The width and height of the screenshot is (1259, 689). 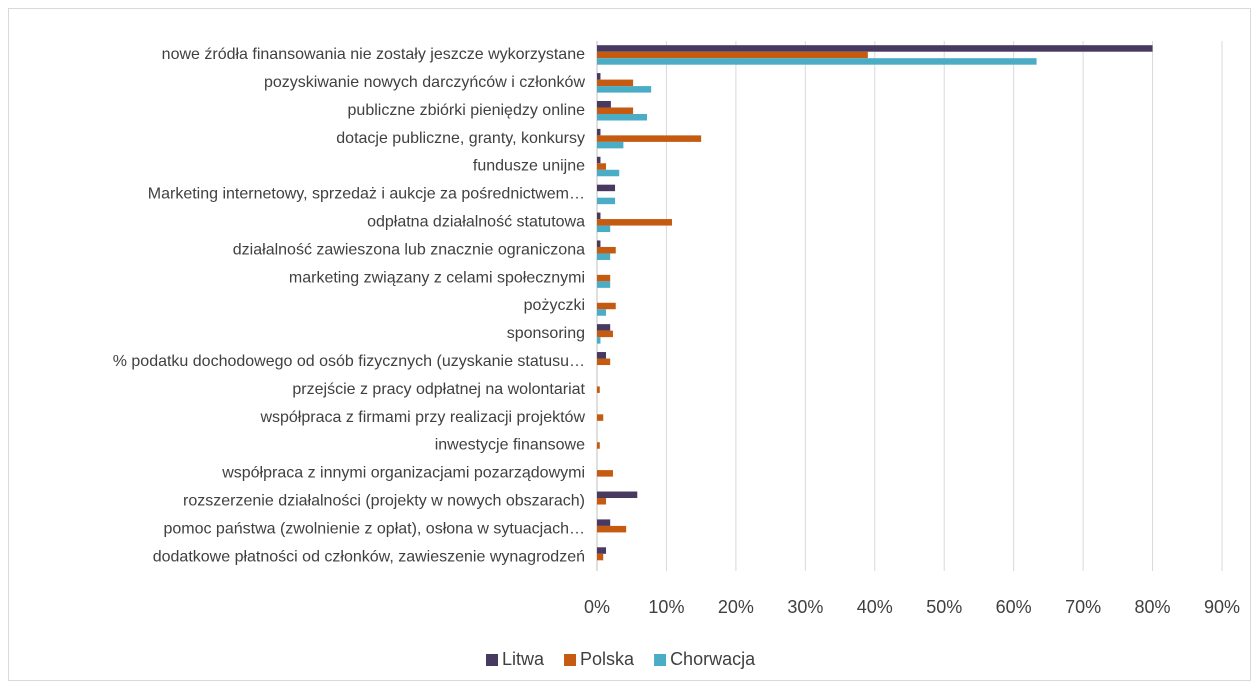 What do you see at coordinates (523, 659) in the screenshot?
I see `legend-label: Litwa` at bounding box center [523, 659].